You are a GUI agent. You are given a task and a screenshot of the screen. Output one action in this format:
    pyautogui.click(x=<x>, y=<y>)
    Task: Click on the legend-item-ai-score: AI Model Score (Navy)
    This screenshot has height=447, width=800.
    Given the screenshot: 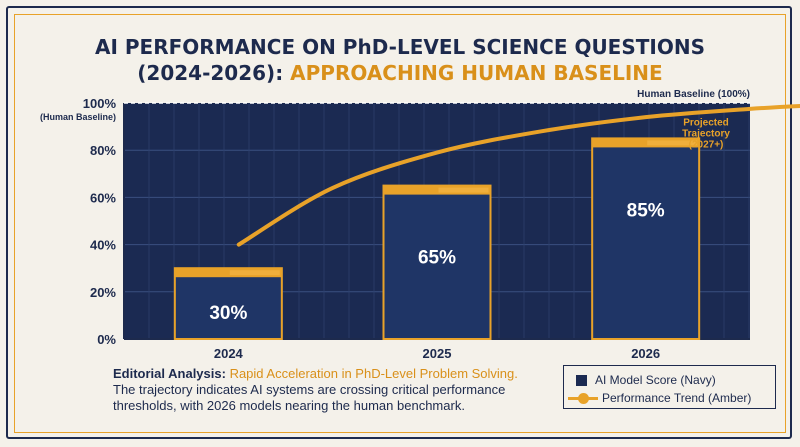 What is the action you would take?
    pyautogui.click(x=640, y=380)
    